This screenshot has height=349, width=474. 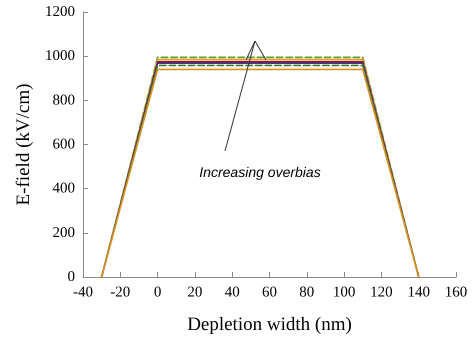 What do you see at coordinates (269, 324) in the screenshot?
I see `x-axis-title: Depletion width (nm)` at bounding box center [269, 324].